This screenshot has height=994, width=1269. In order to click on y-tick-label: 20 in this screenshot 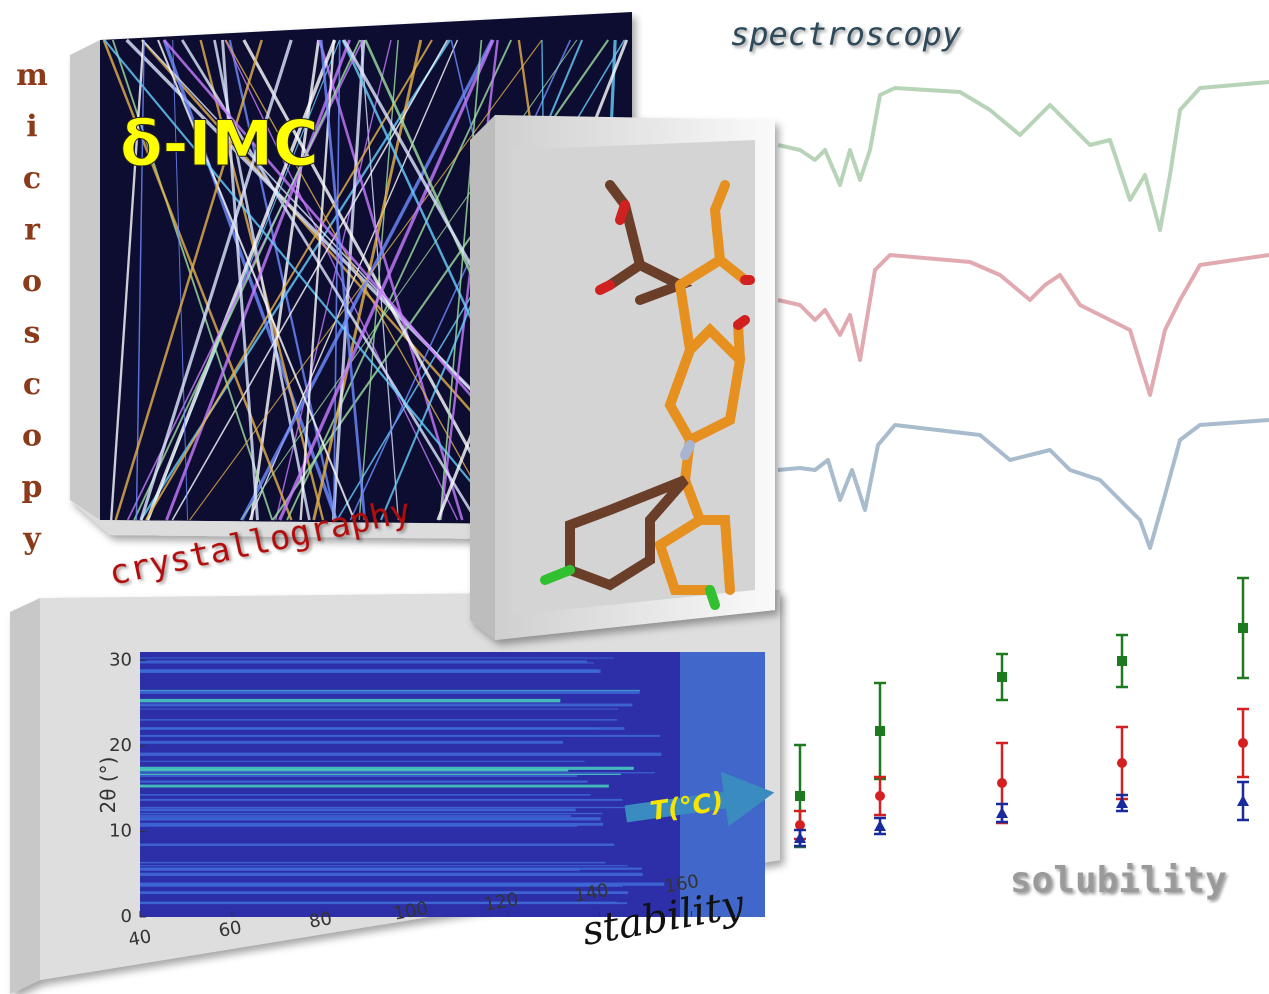, I will do `click(120, 745)`.